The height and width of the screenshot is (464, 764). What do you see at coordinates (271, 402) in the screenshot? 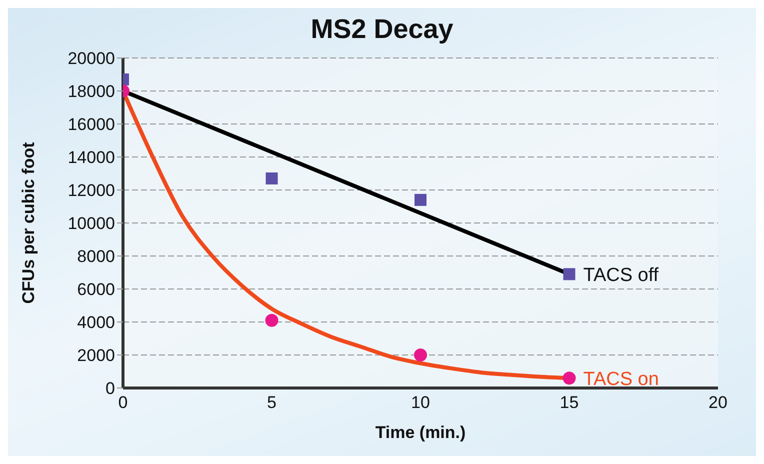
I see `x-tick-label: 5` at bounding box center [271, 402].